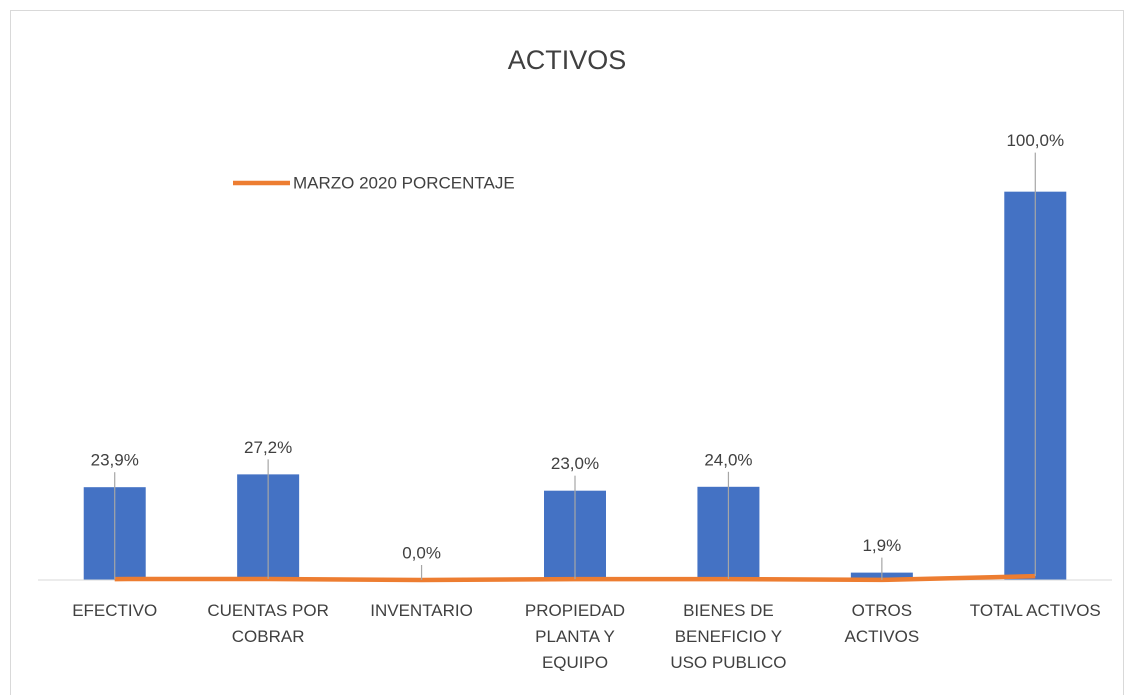  What do you see at coordinates (882, 623) in the screenshot?
I see `x-tick-label: OTROS ACTIVOS` at bounding box center [882, 623].